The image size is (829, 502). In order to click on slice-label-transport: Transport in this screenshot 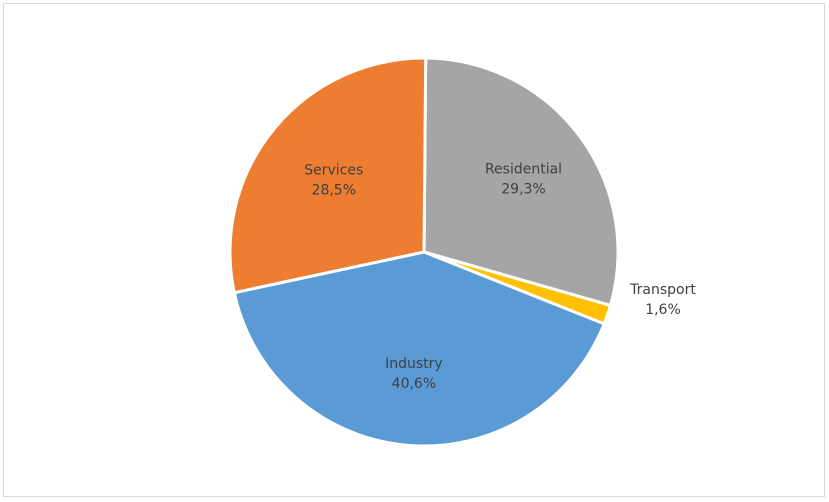, I will do `click(662, 290)`.